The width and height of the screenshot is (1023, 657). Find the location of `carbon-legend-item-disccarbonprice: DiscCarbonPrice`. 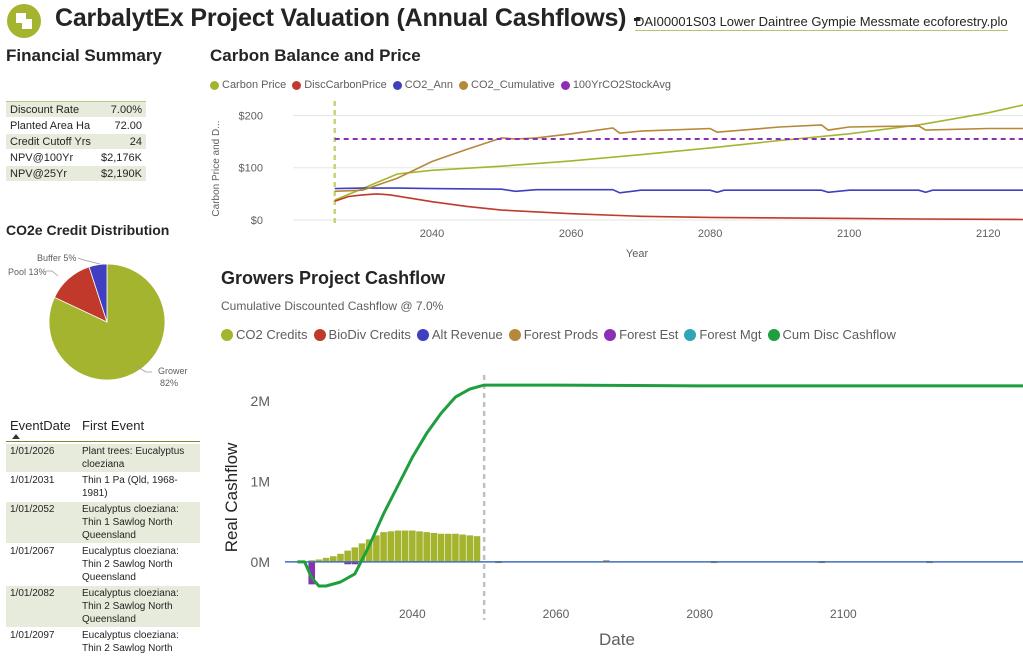

carbon-legend-item-disccarbonprice: DiscCarbonPrice is located at coordinates (339, 85).